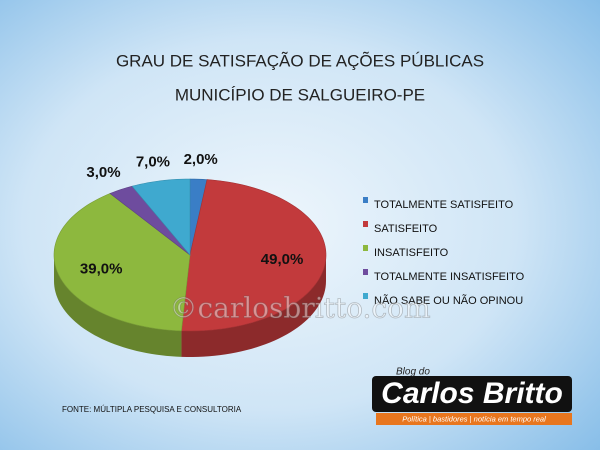 This screenshot has width=600, height=450. What do you see at coordinates (411, 253) in the screenshot?
I see `legend-label: INSATISFEITO` at bounding box center [411, 253].